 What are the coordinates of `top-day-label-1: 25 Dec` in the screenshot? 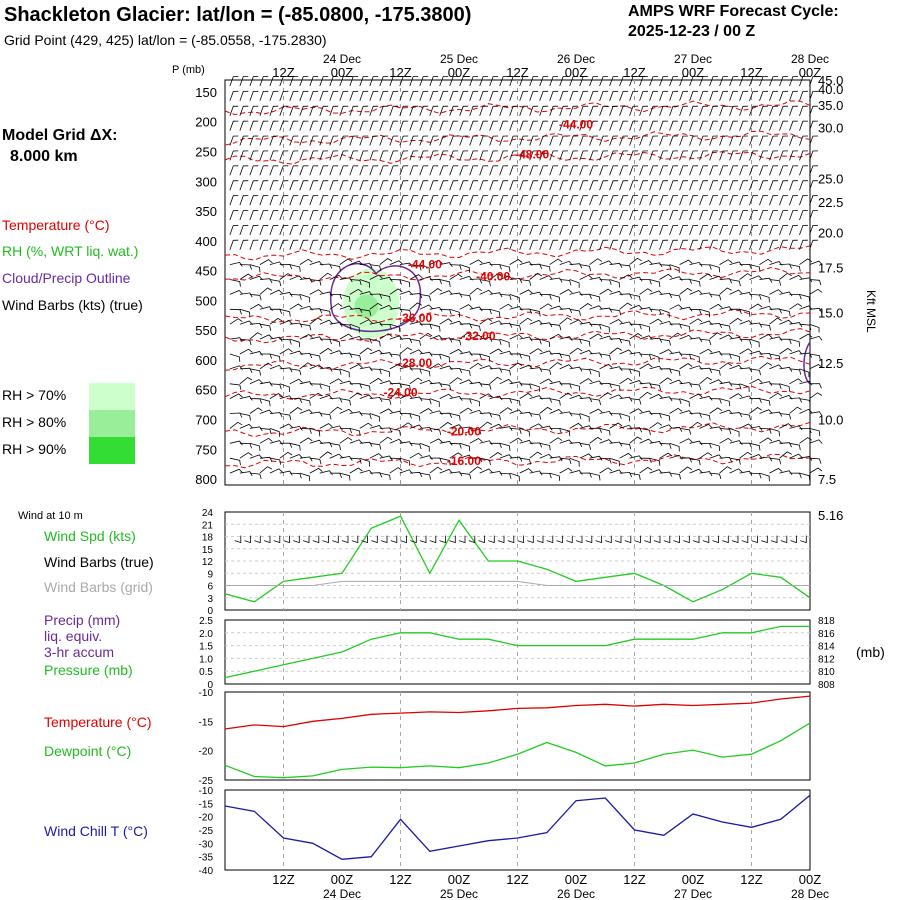 It's located at (459, 59).